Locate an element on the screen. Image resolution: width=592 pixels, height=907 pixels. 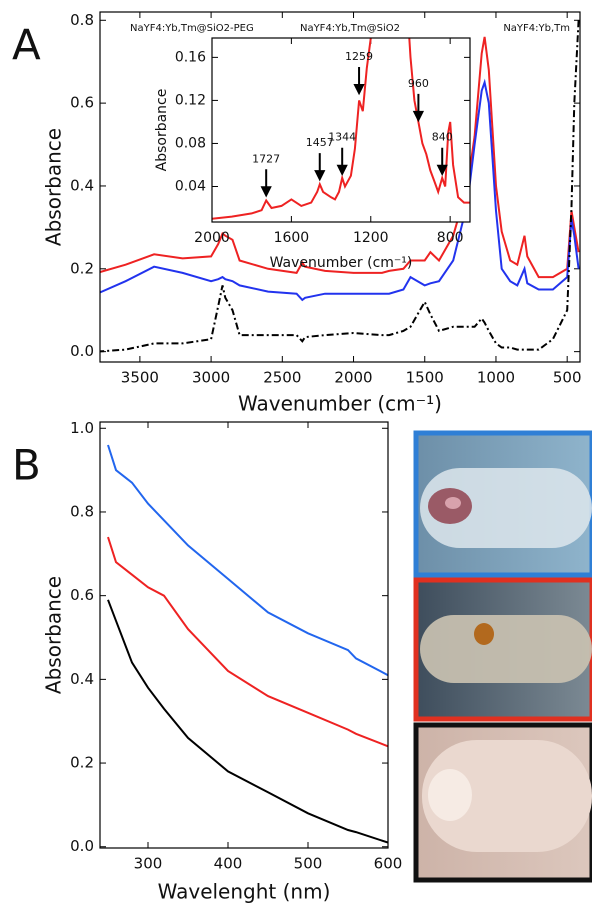
annotation-label: 960 is located at coordinates (418, 83).